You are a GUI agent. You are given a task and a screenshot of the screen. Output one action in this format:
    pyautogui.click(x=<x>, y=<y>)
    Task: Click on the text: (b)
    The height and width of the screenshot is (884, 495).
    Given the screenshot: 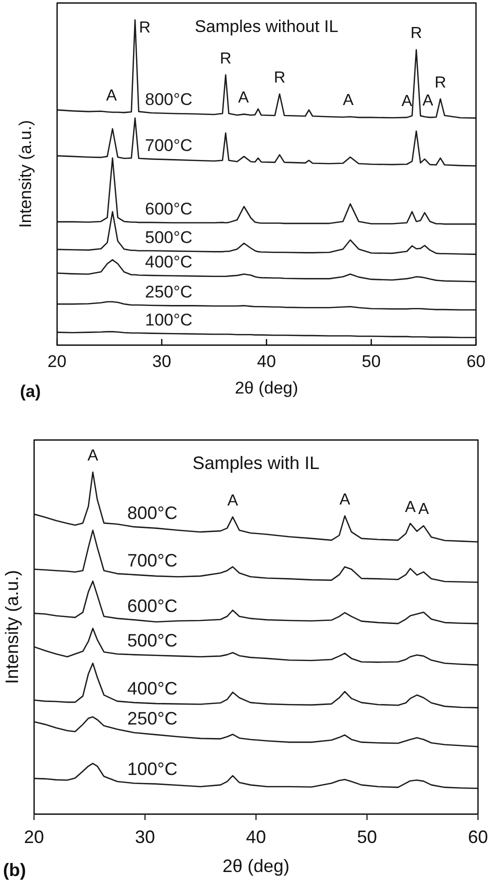 What is the action you would take?
    pyautogui.click(x=14, y=870)
    